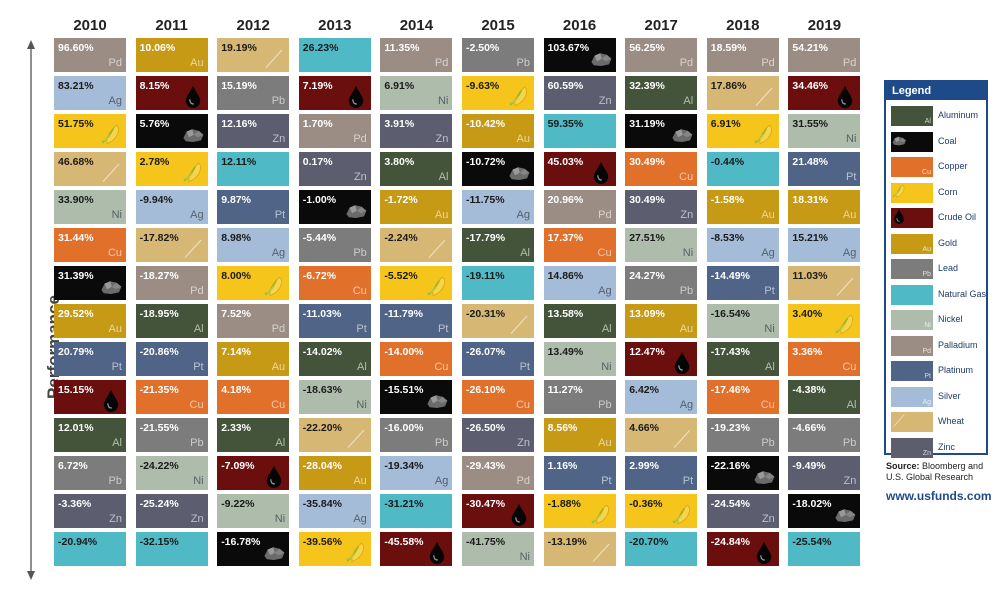 The width and height of the screenshot is (1000, 600). I want to click on cell-symbol: Cu, so click(441, 367).